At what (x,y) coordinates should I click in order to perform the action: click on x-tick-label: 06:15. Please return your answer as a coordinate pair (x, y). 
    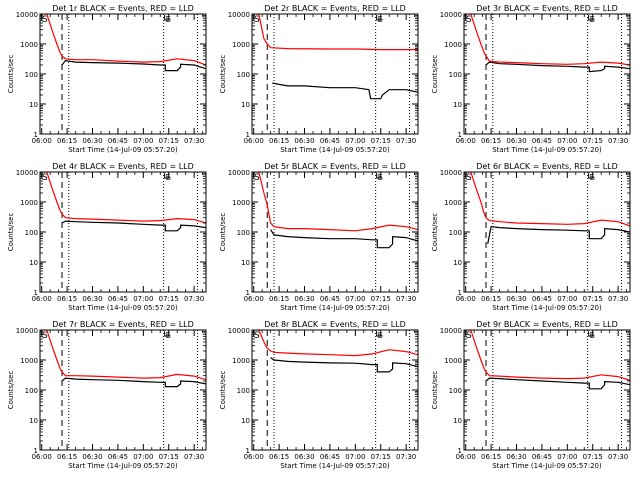
    Looking at the image, I should click on (491, 141).